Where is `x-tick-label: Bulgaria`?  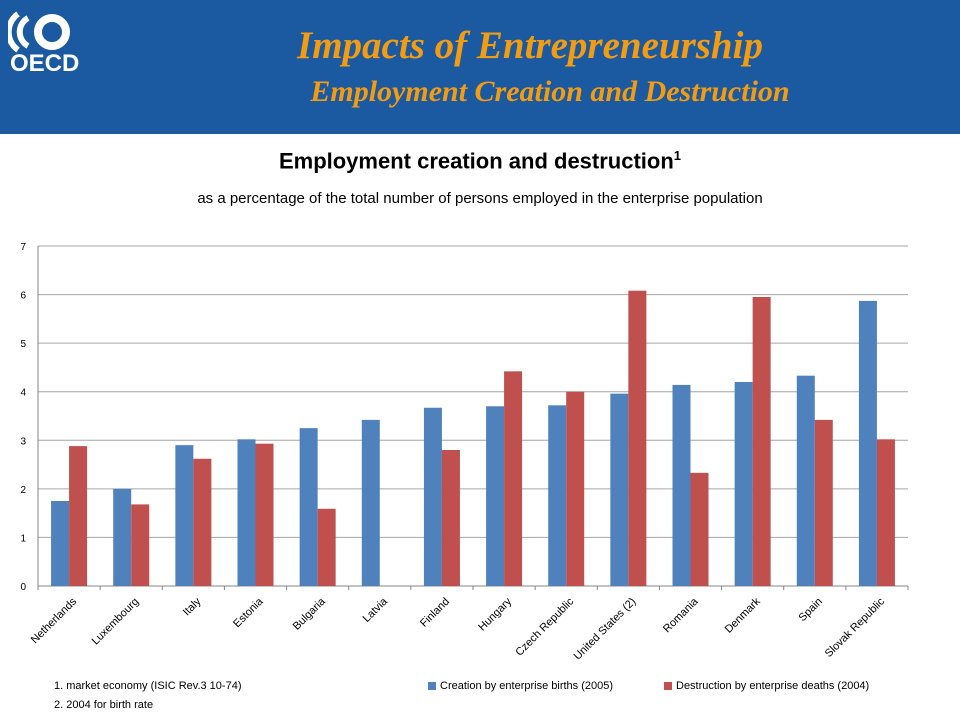 x-tick-label: Bulgaria is located at coordinates (310, 614).